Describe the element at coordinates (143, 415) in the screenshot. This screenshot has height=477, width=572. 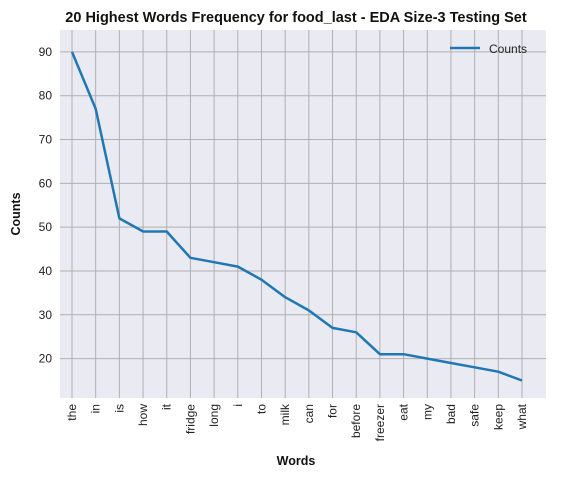
I see `x-tick-label: how` at that location.